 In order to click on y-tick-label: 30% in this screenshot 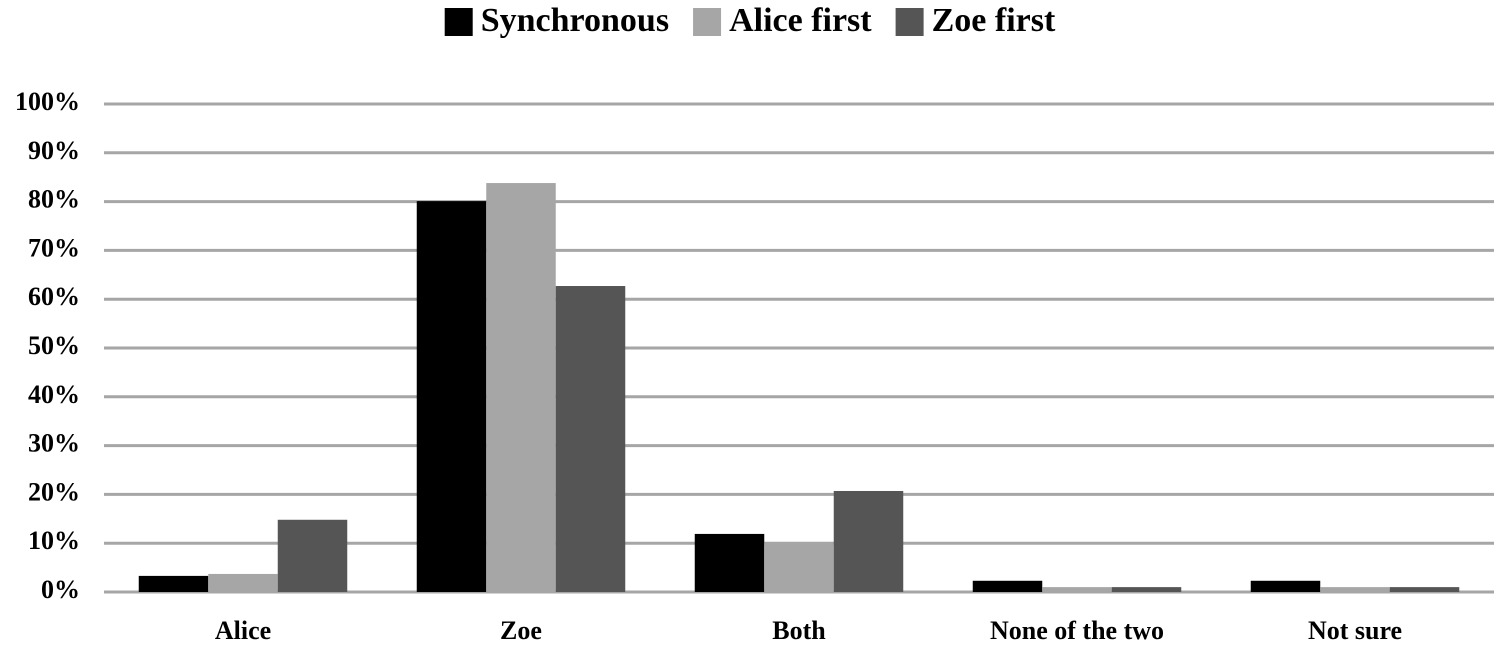, I will do `click(54, 443)`.